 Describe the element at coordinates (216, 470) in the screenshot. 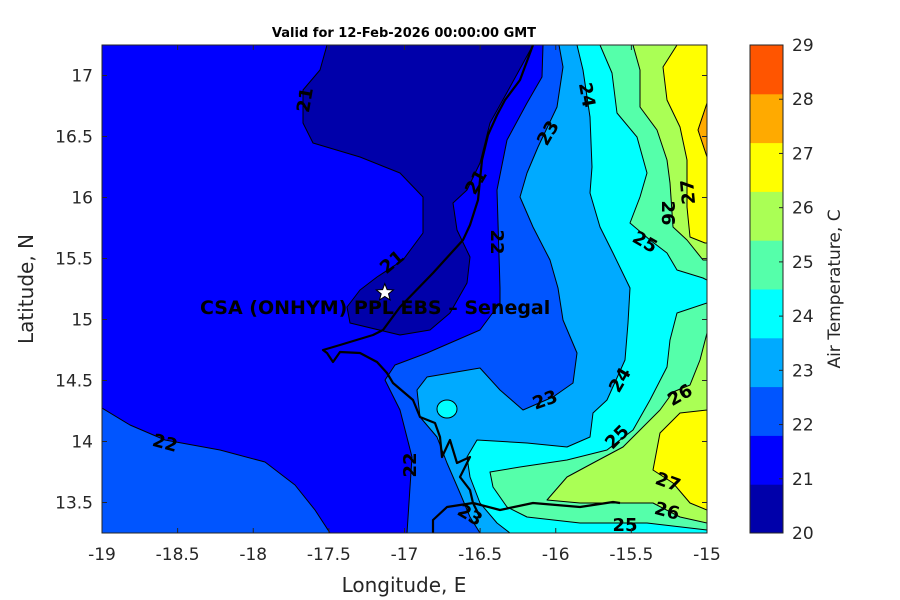

I see `band-22-23-sw` at that location.